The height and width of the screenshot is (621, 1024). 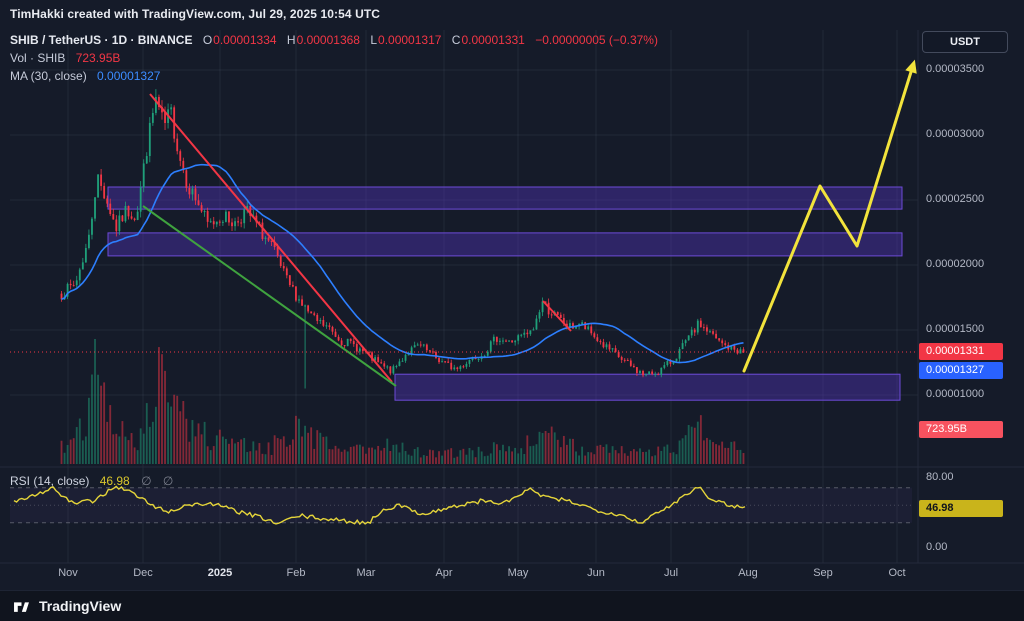 What do you see at coordinates (334, 76) in the screenshot?
I see `ma-row: MA (30, close) 0.00001327` at bounding box center [334, 76].